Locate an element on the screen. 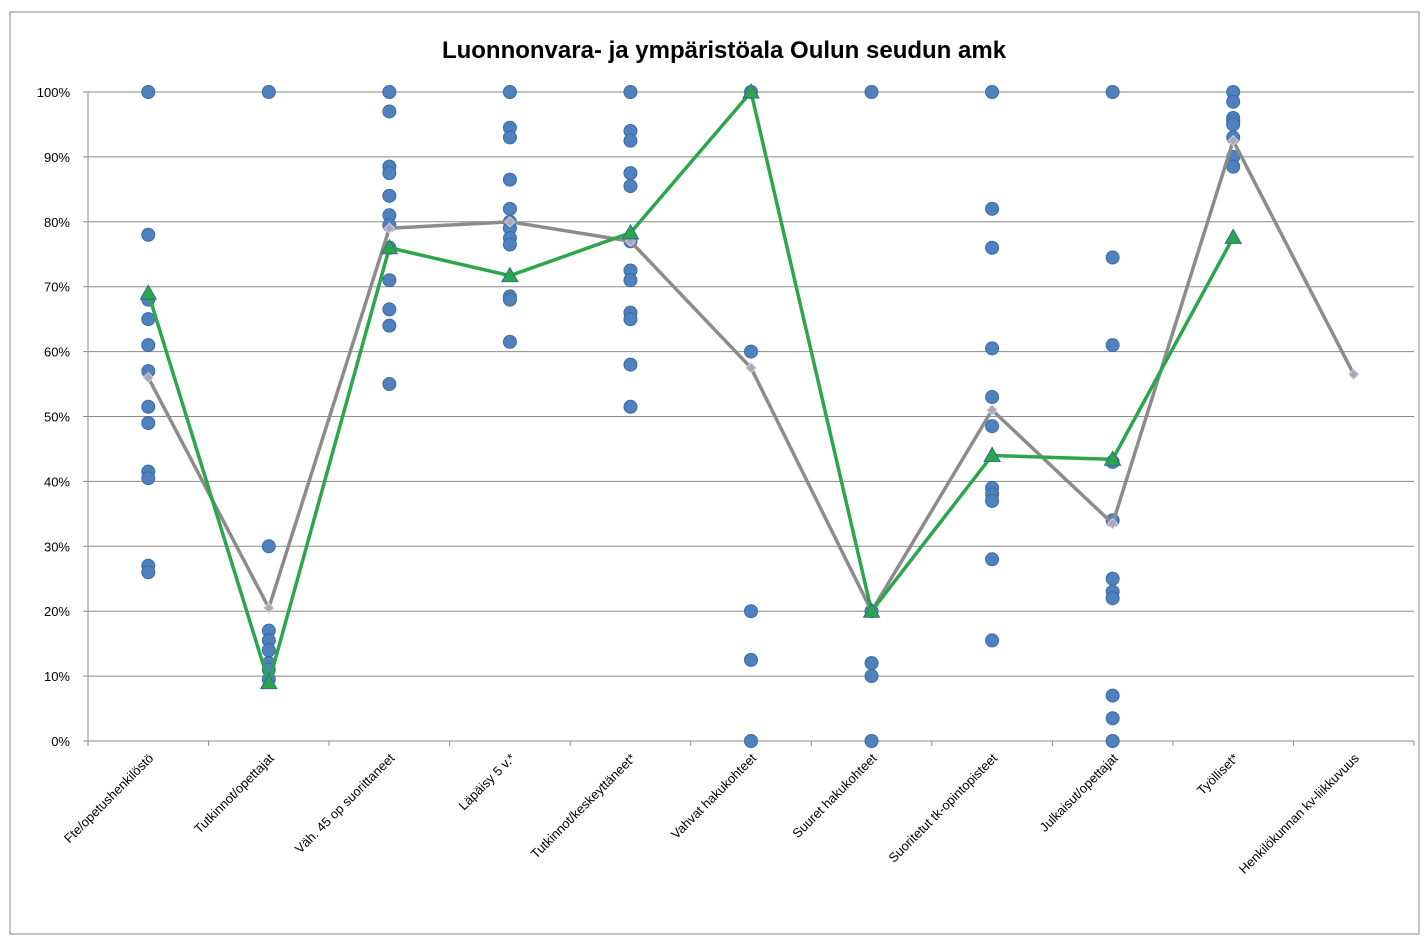 The width and height of the screenshot is (1428, 945). y-tick-label: 10% is located at coordinates (57, 676).